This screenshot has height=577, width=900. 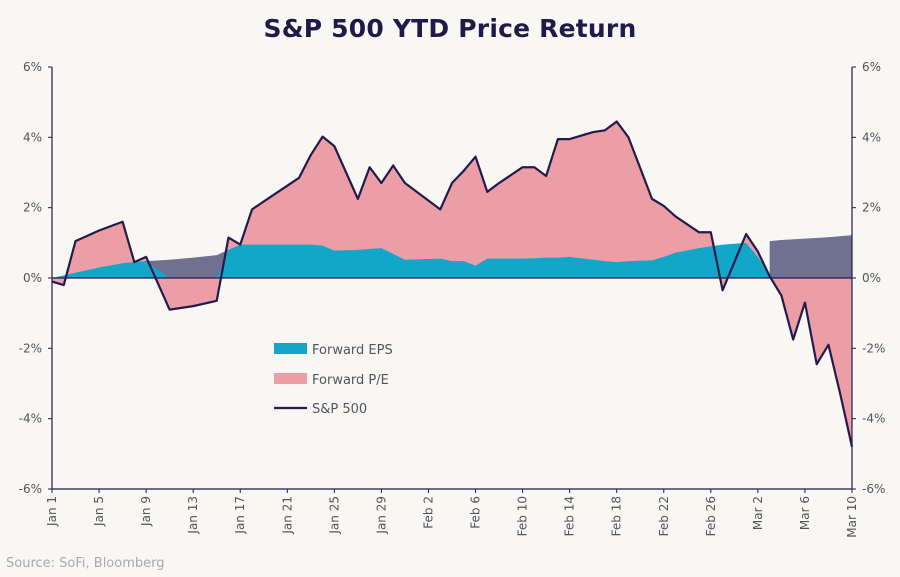 What do you see at coordinates (523, 516) in the screenshot?
I see `x-tick-label: Feb 10` at bounding box center [523, 516].